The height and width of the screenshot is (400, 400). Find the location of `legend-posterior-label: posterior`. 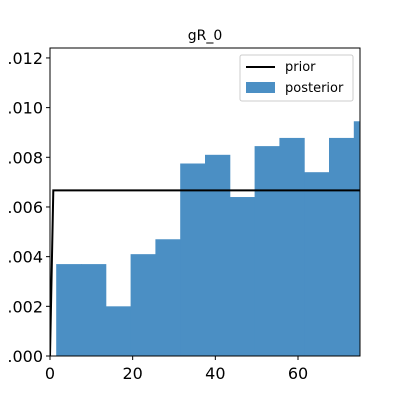

legend-posterior-label: posterior is located at coordinates (314, 88).